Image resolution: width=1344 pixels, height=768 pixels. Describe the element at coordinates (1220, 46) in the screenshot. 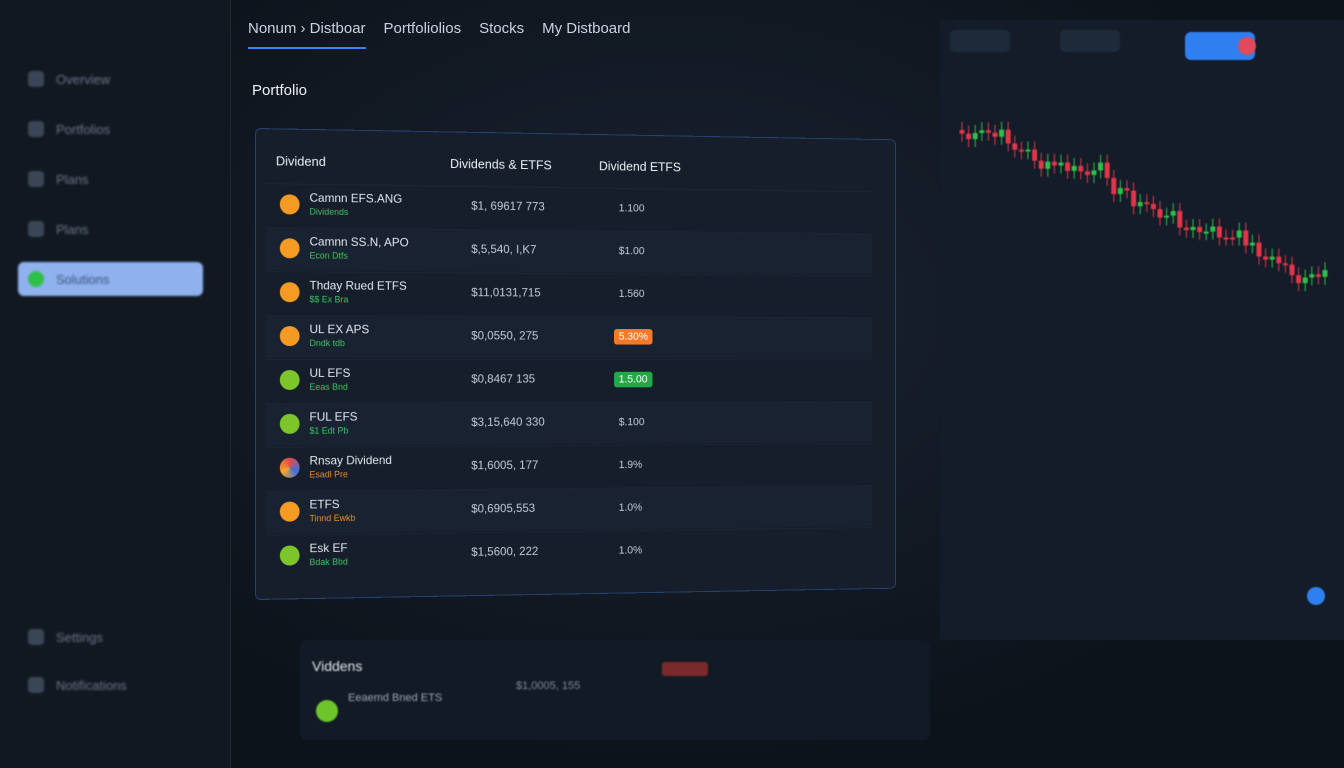

I see `primary-button` at that location.